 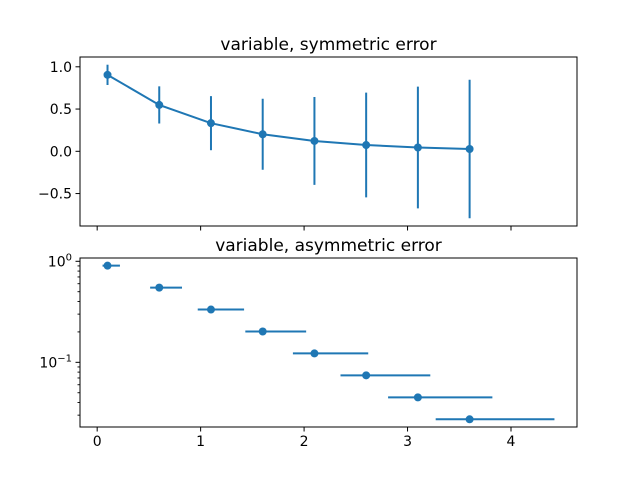 What do you see at coordinates (328, 246) in the screenshot?
I see `plot-title: variable, asymmetric error` at bounding box center [328, 246].